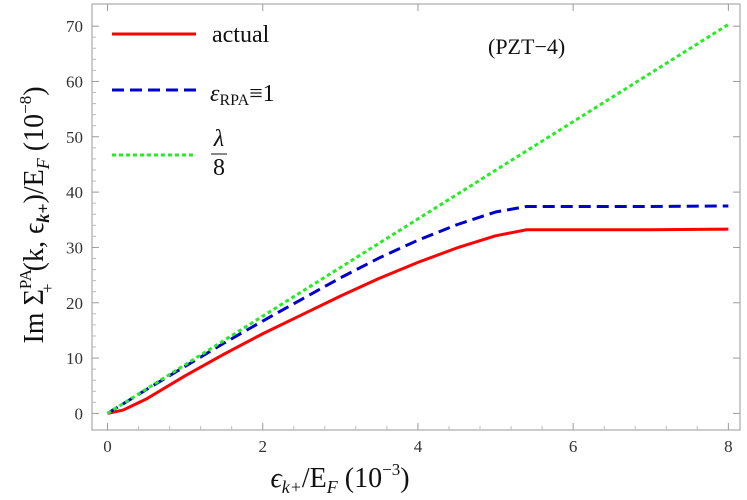  Describe the element at coordinates (314, 478) in the screenshot. I see `x-title-mid: /E` at that location.